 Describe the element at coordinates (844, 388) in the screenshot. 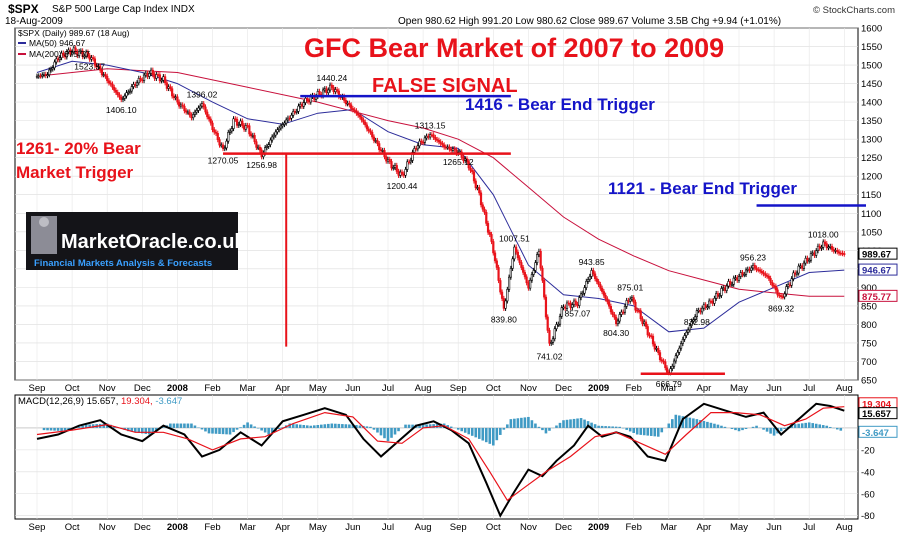

I see `price-x-tick: Aug` at that location.